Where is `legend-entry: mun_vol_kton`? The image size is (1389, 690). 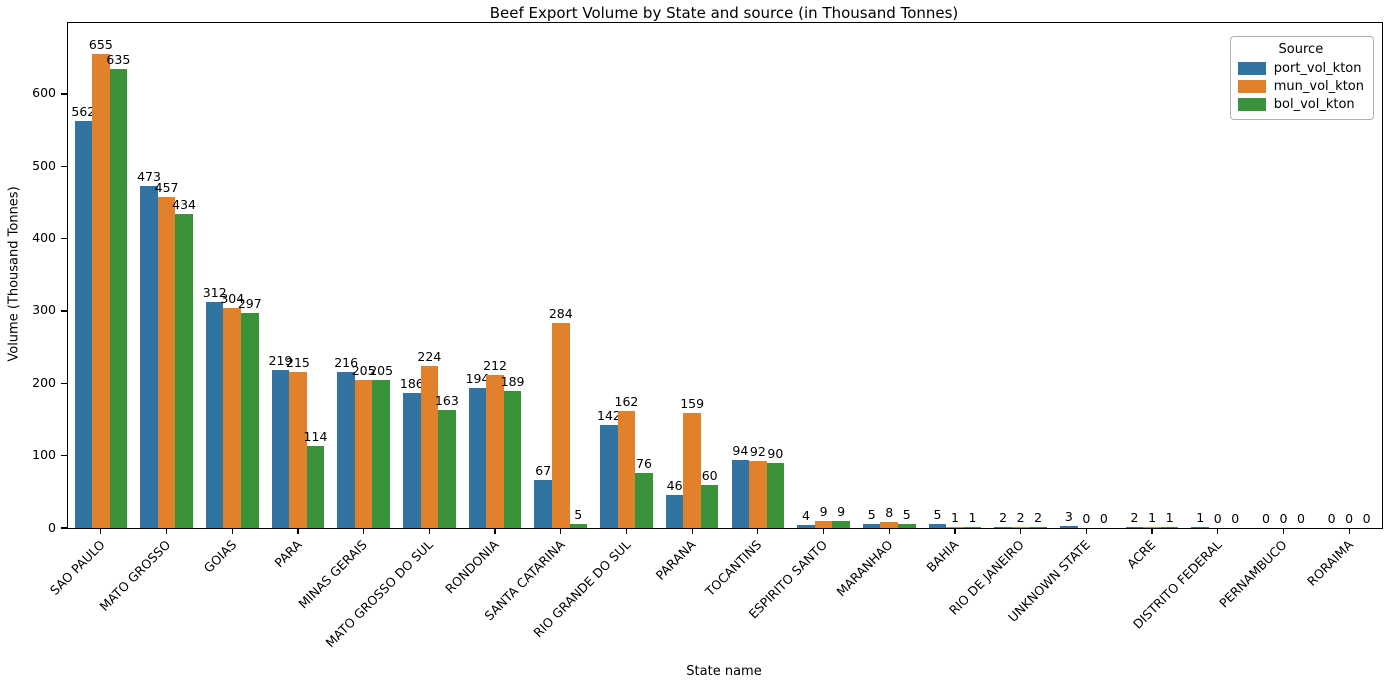 legend-entry: mun_vol_kton is located at coordinates (1300, 86).